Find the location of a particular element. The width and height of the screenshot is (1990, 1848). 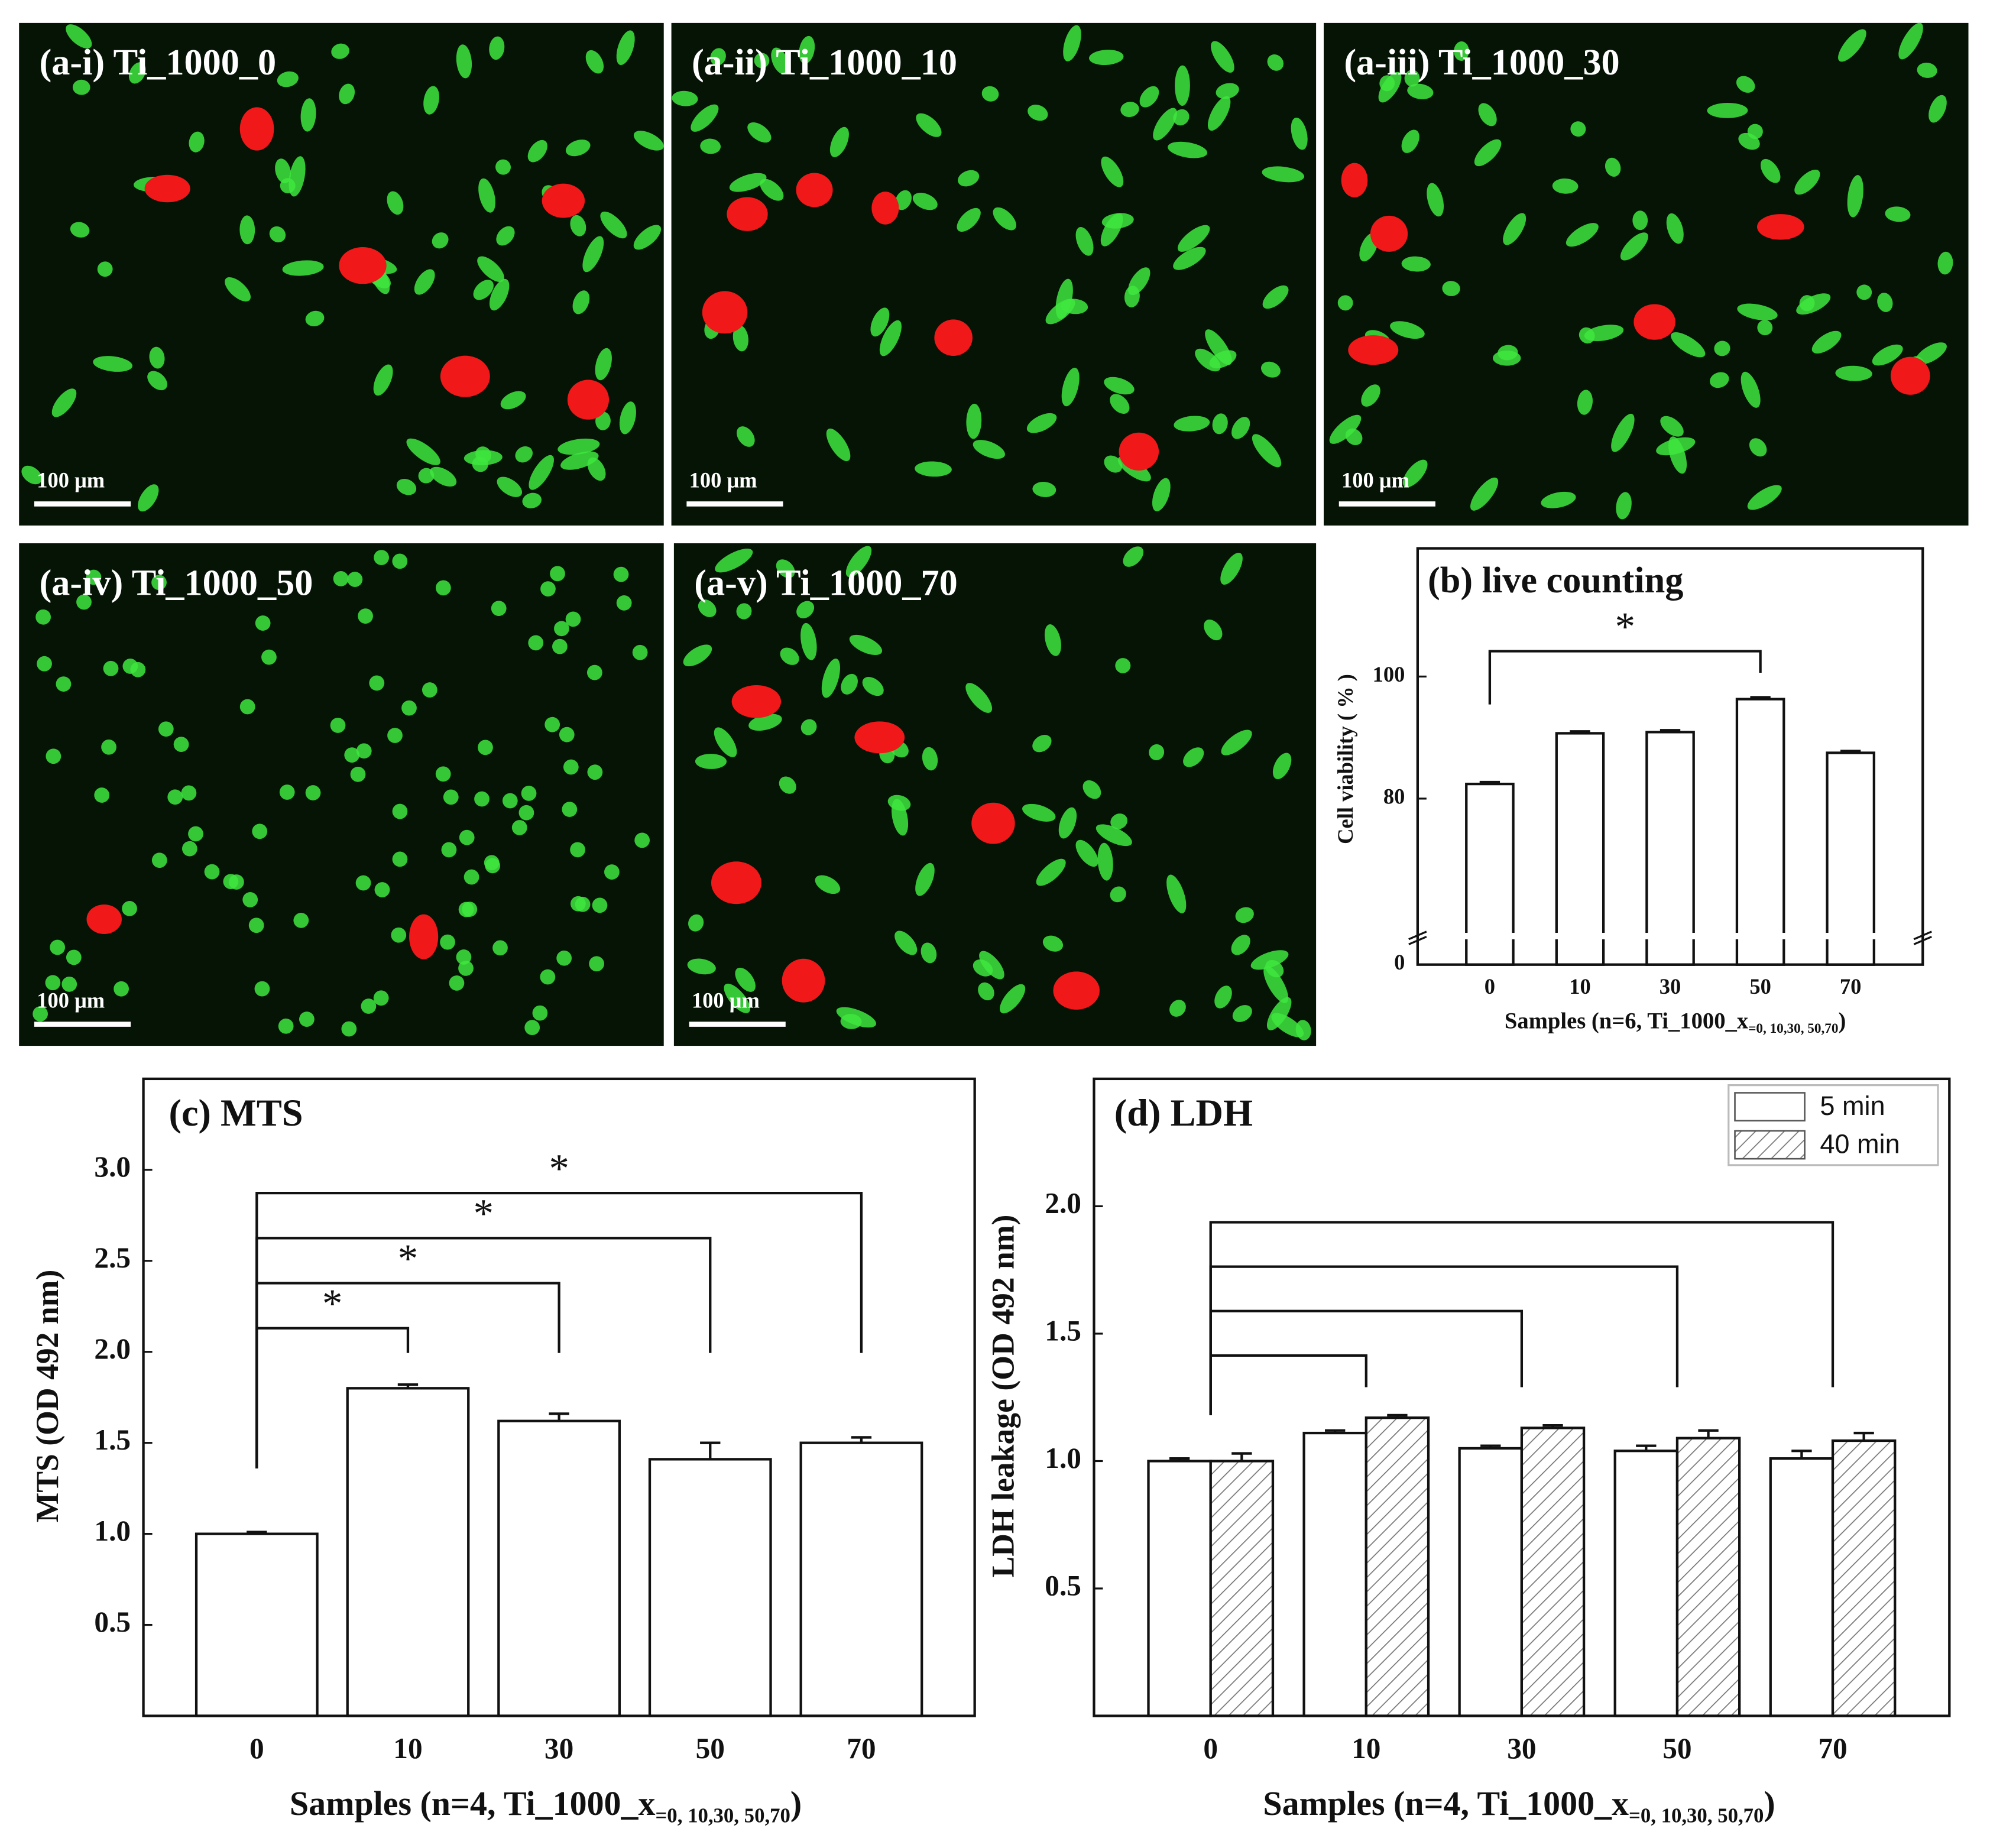

significance-bracket is located at coordinates (559, 1329).